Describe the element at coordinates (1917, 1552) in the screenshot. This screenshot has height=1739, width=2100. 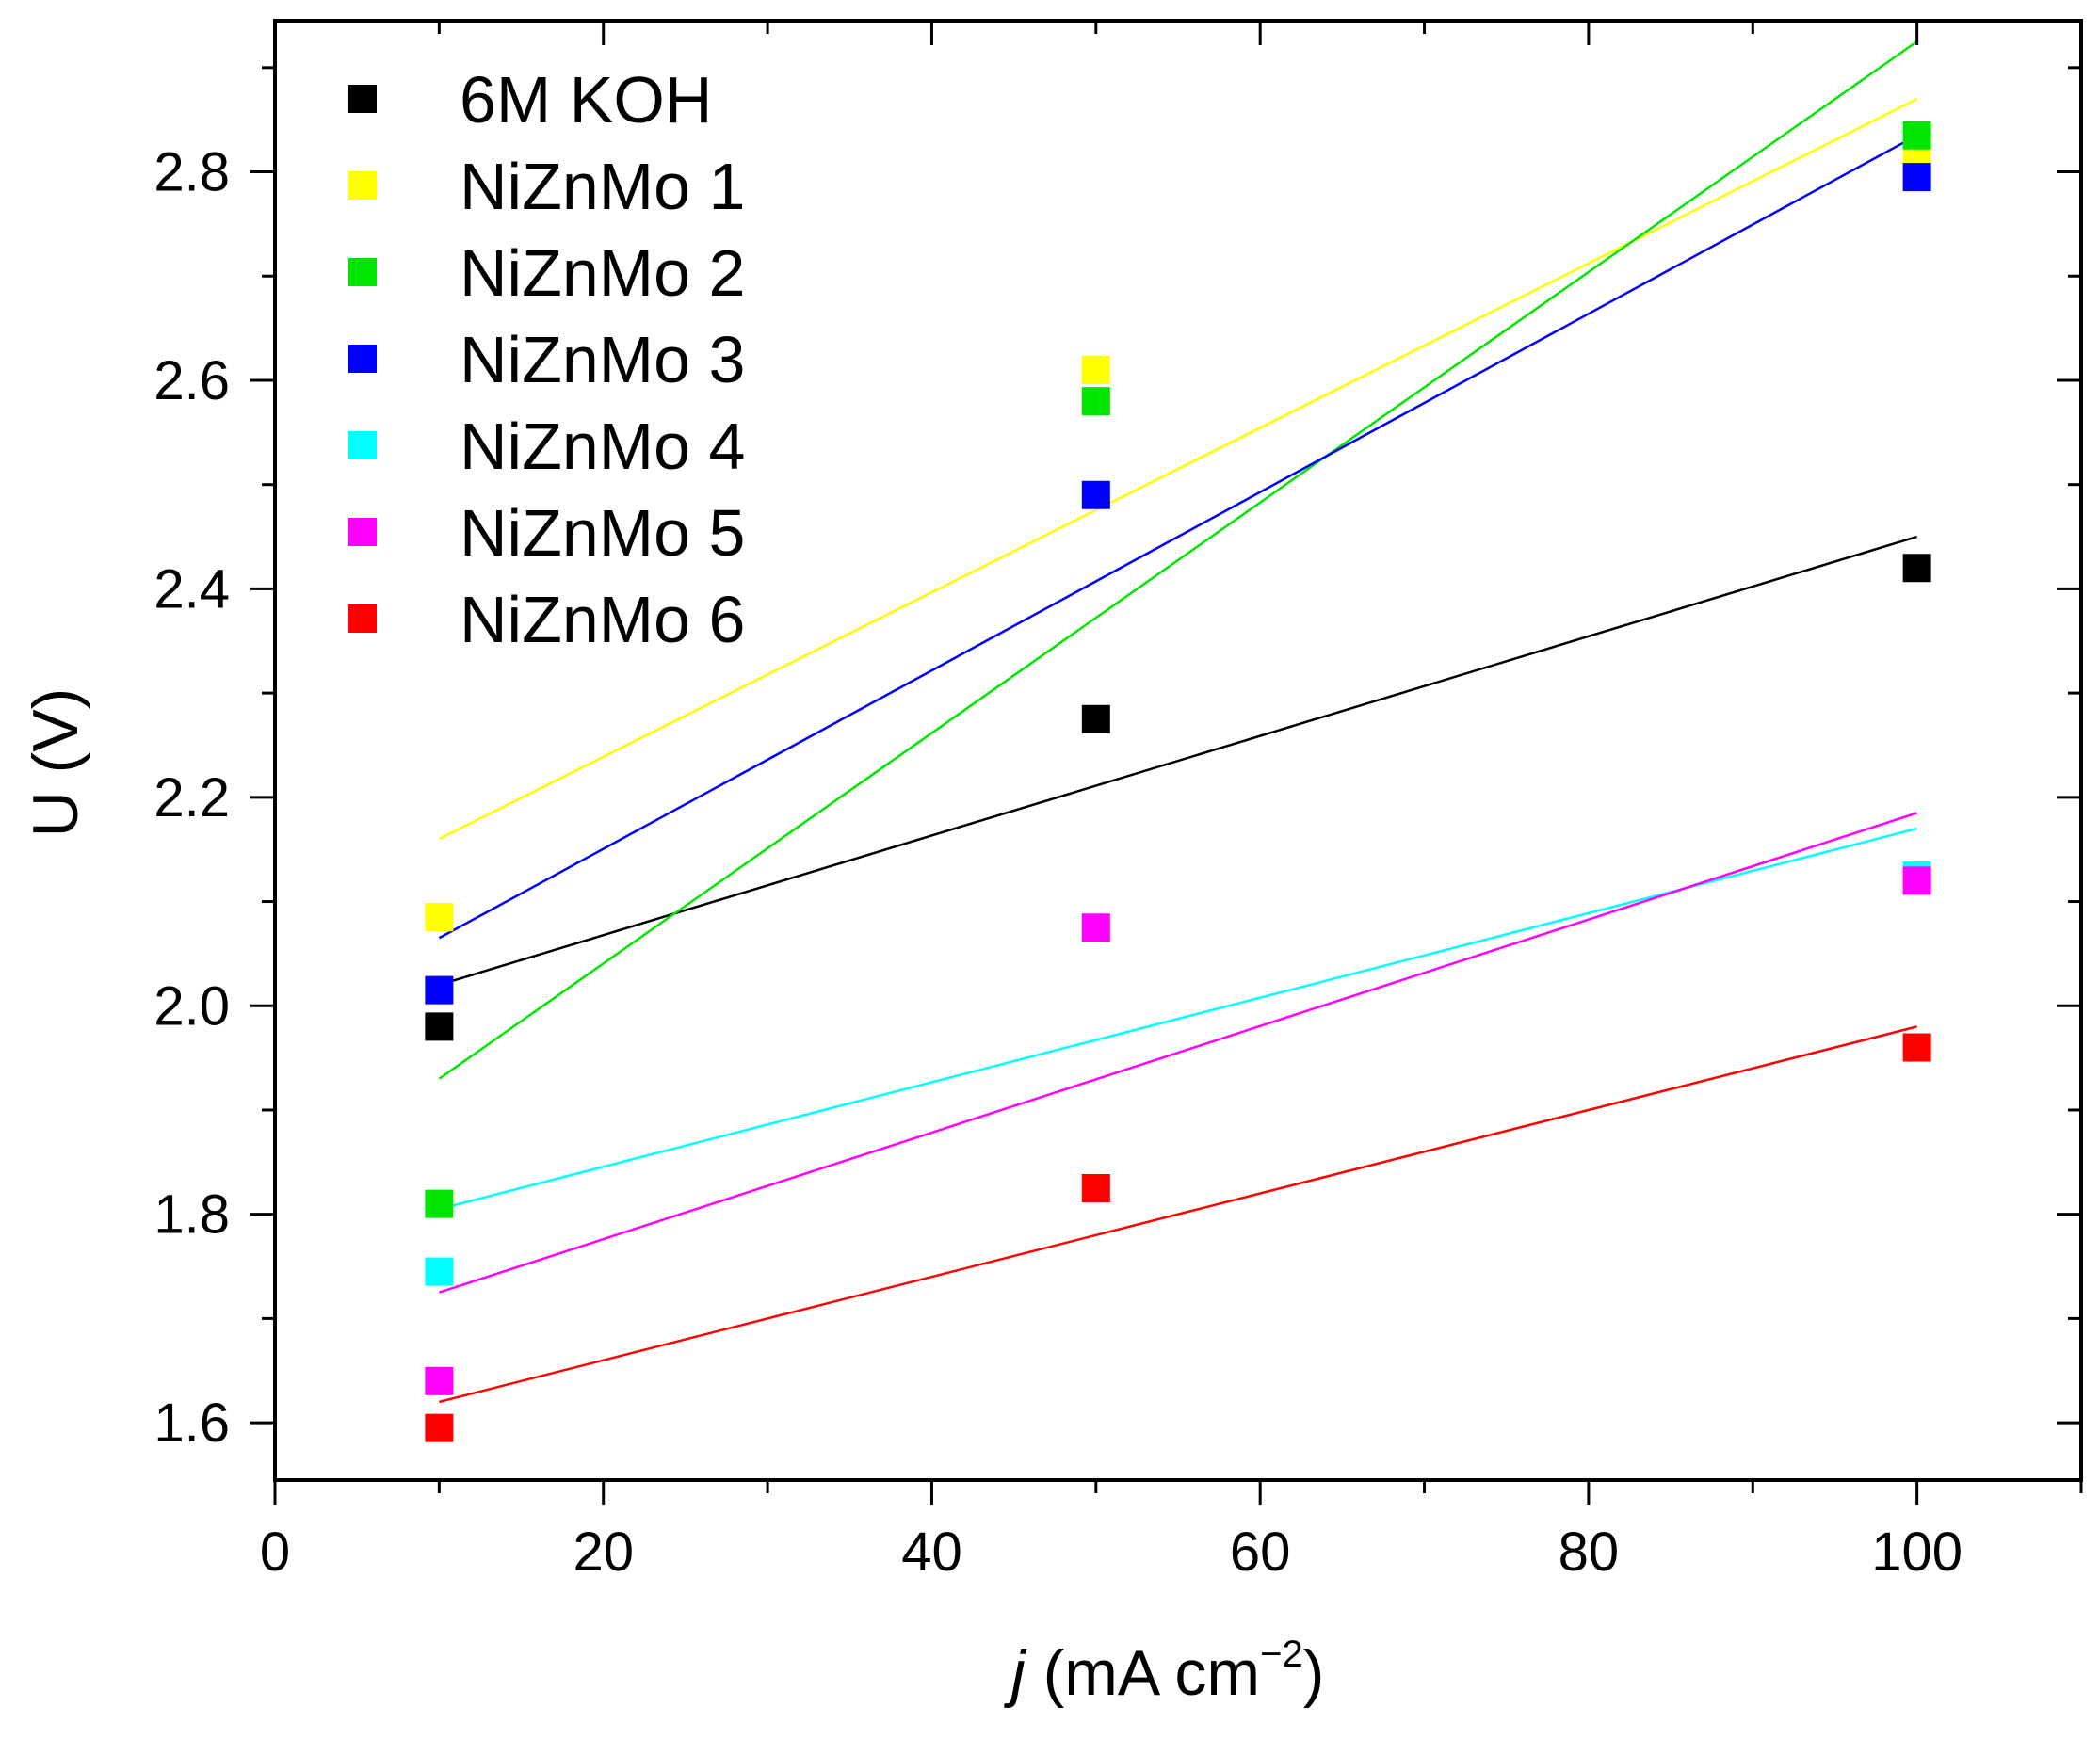
I see `x-tick-label: 100` at that location.